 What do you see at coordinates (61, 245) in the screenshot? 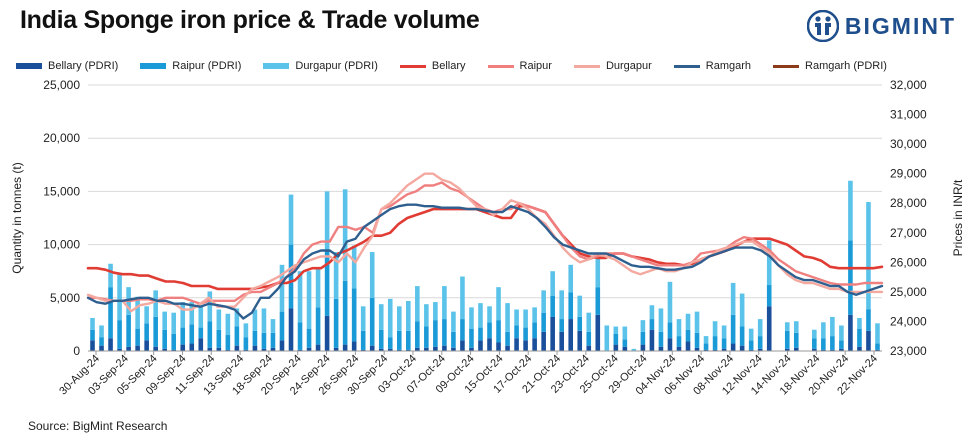
I see `y-left-tick-label: 10,000` at bounding box center [61, 245].